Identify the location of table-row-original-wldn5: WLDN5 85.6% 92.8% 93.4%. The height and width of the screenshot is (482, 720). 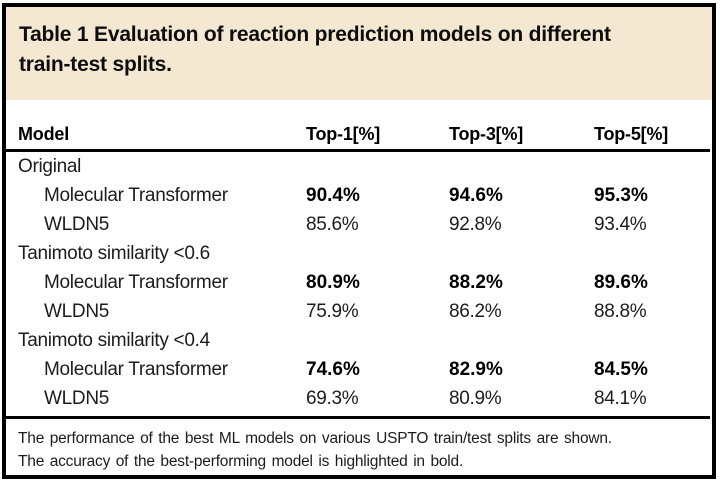
(359, 224).